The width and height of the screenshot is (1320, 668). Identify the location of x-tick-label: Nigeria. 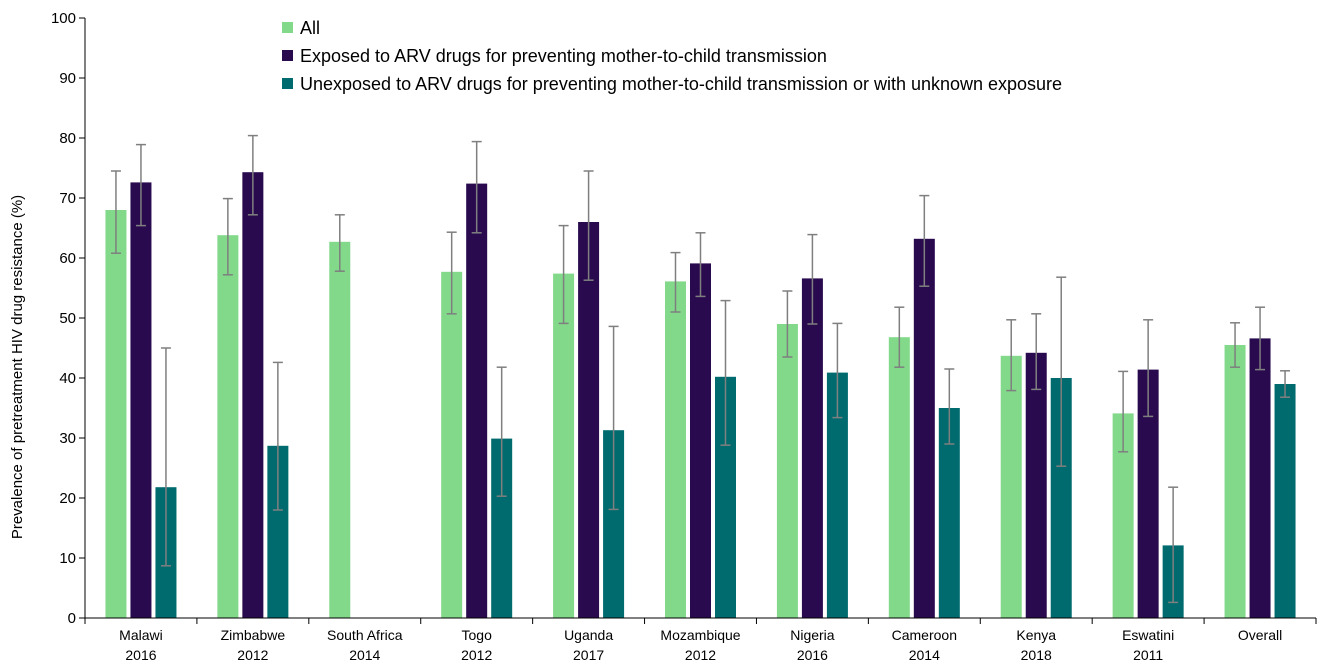
(812, 635).